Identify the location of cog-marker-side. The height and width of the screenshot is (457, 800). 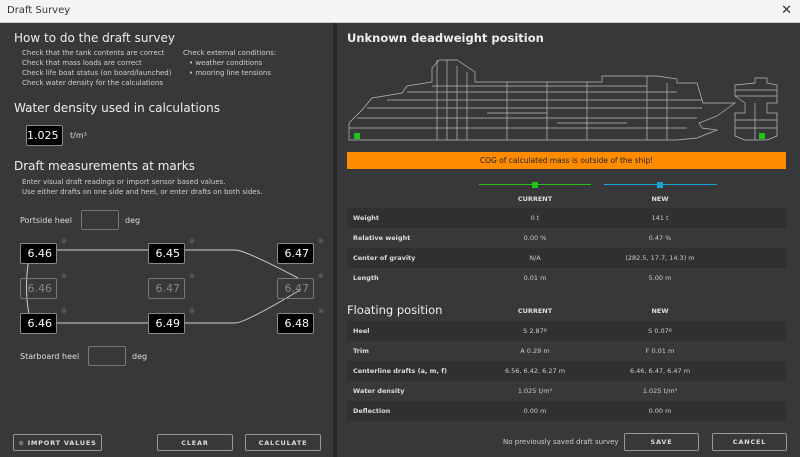
(357, 136).